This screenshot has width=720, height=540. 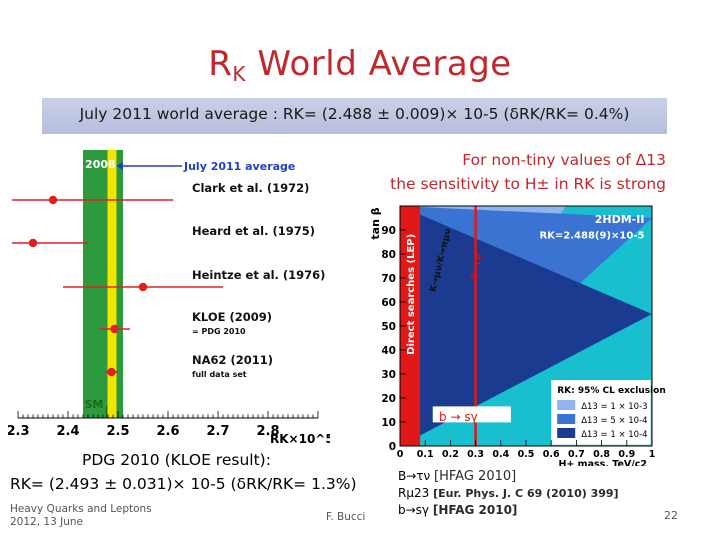 I want to click on bsg-label-bg, so click(x=471, y=414).